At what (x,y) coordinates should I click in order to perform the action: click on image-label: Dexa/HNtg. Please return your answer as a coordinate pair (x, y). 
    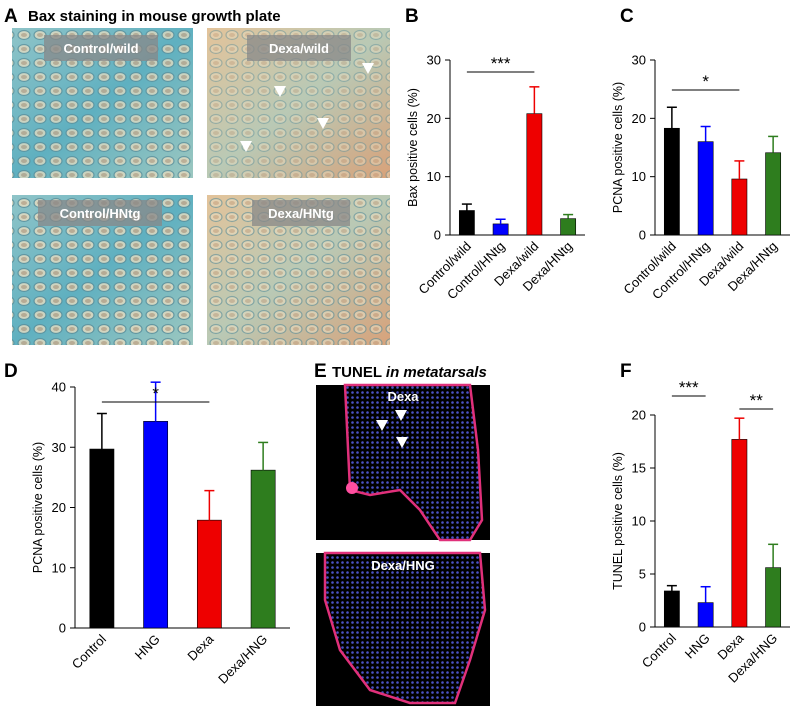
    Looking at the image, I should click on (301, 213).